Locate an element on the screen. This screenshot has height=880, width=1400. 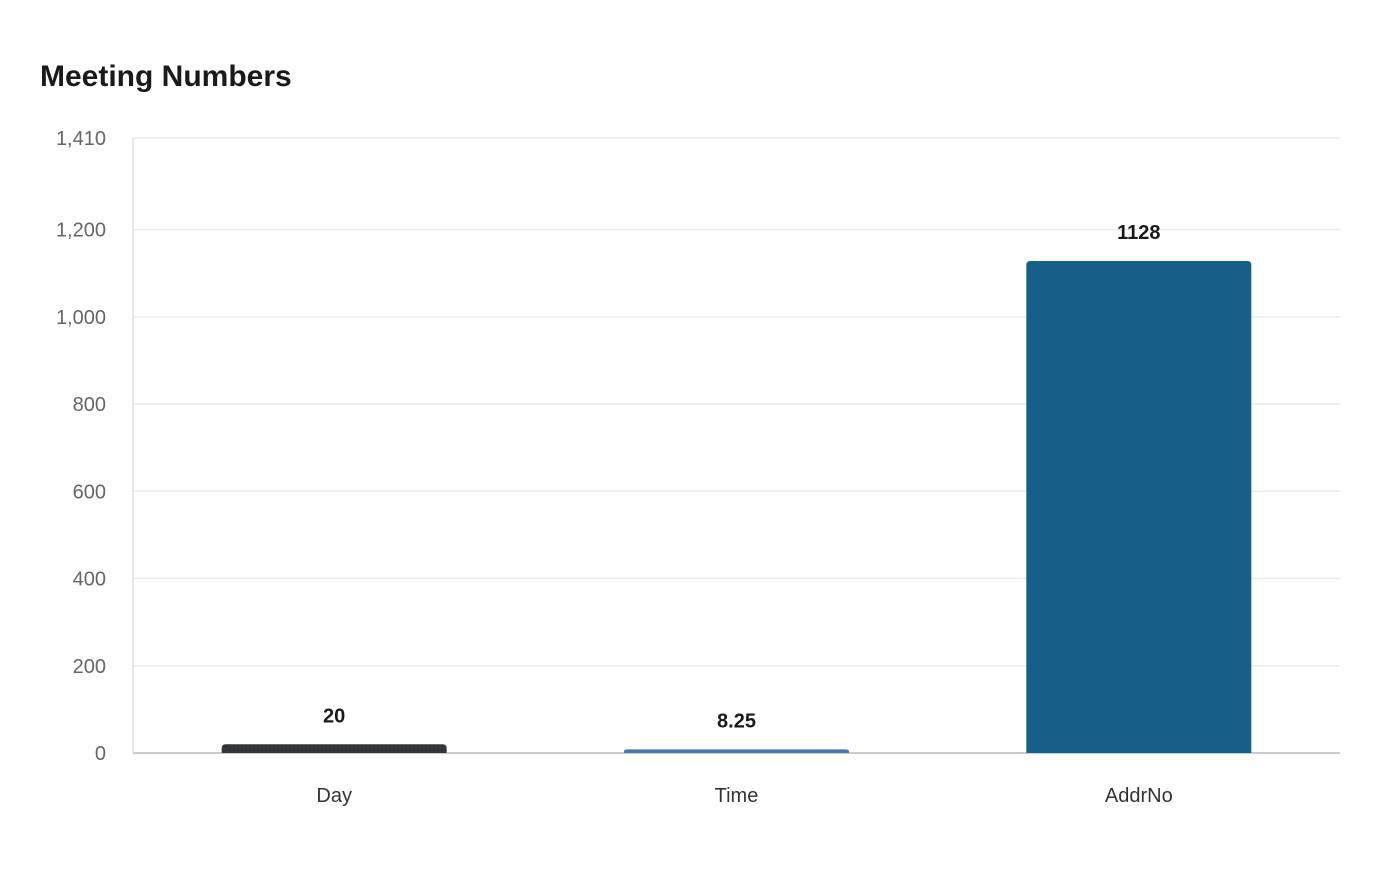
bar-day is located at coordinates (334, 748).